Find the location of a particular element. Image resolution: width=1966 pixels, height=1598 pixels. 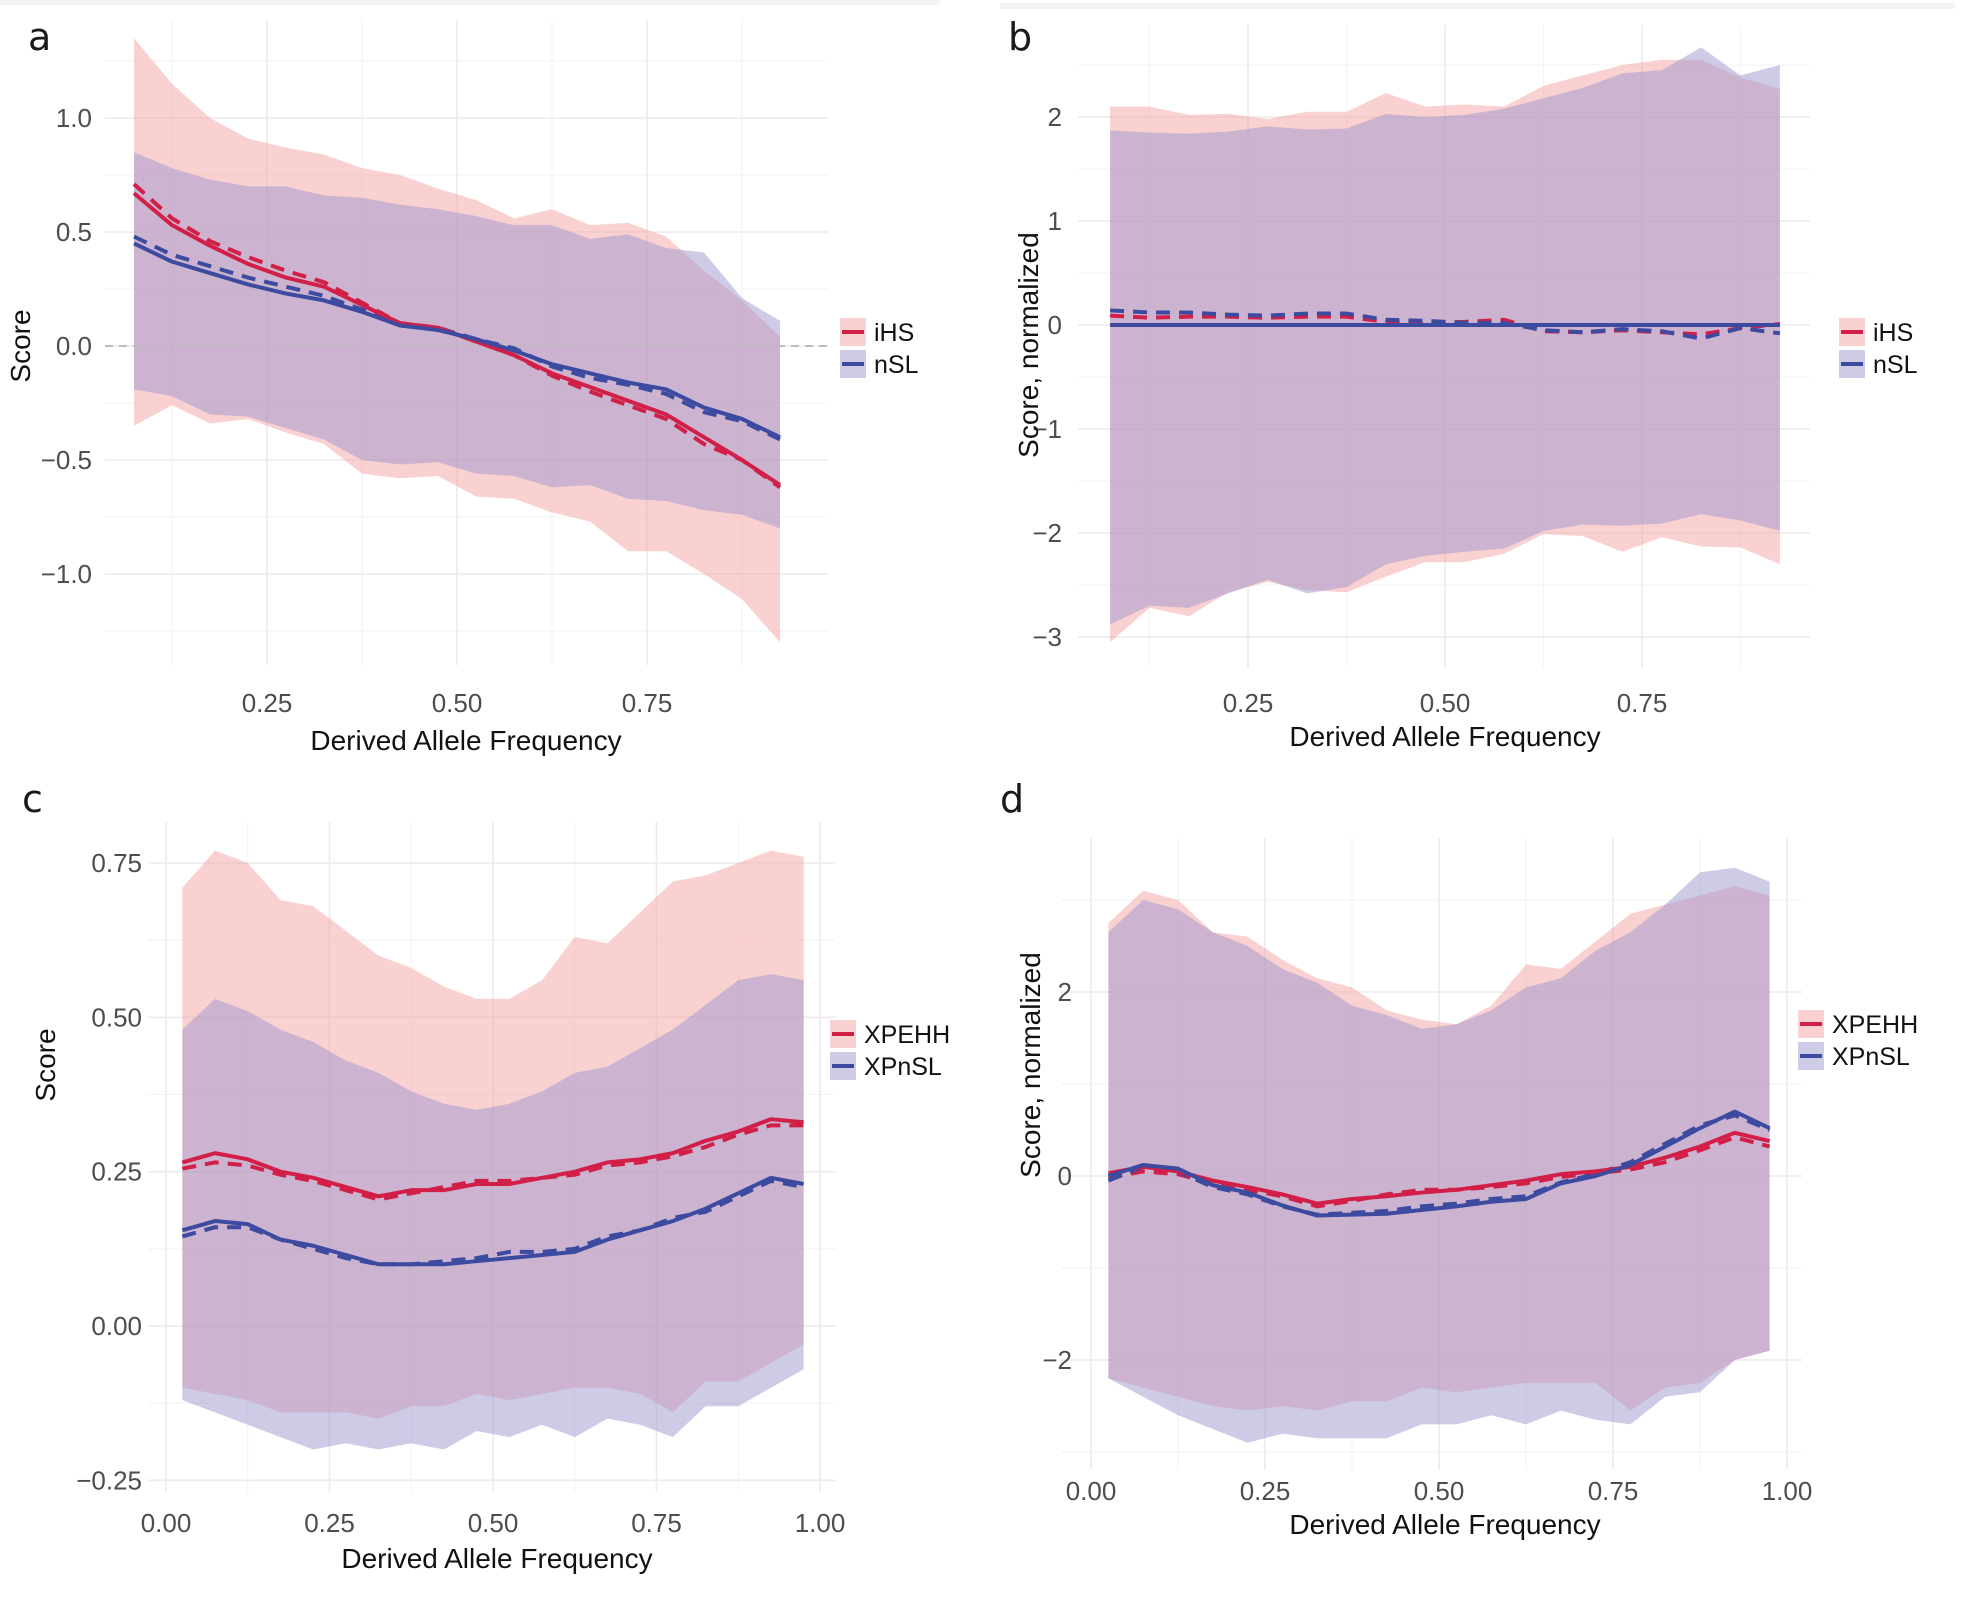

y-tick-label: 0.00 is located at coordinates (116, 1326).